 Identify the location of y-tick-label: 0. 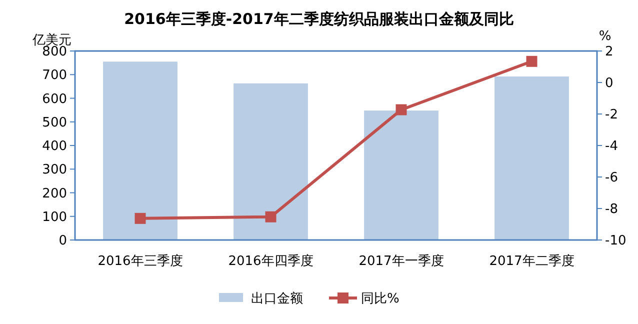
(62, 241).